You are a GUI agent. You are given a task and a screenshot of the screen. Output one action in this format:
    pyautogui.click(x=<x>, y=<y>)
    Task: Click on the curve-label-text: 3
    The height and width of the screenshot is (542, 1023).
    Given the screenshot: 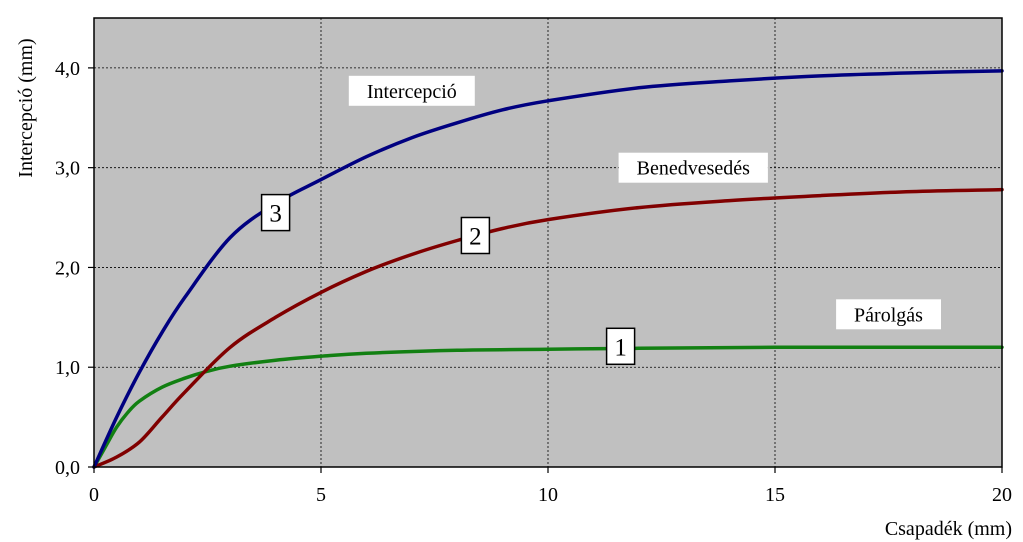 What is the action you would take?
    pyautogui.click(x=275, y=214)
    